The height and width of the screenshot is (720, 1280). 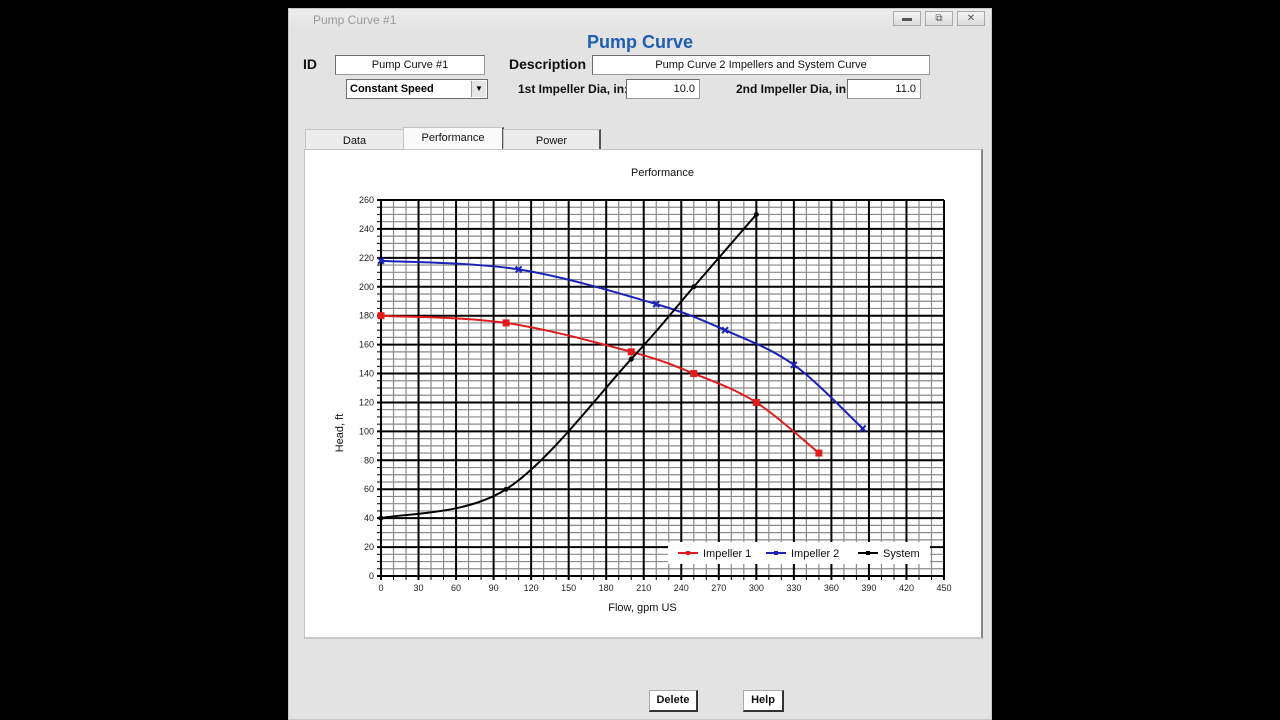 I want to click on tab-power: Power, so click(x=552, y=140).